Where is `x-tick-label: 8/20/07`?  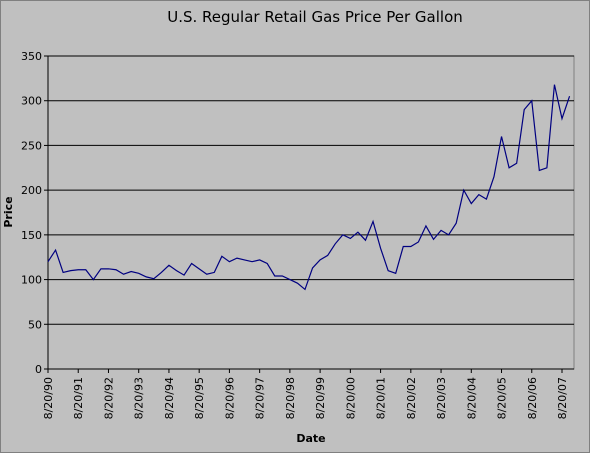 x-tick-label: 8/20/07 is located at coordinates (562, 398).